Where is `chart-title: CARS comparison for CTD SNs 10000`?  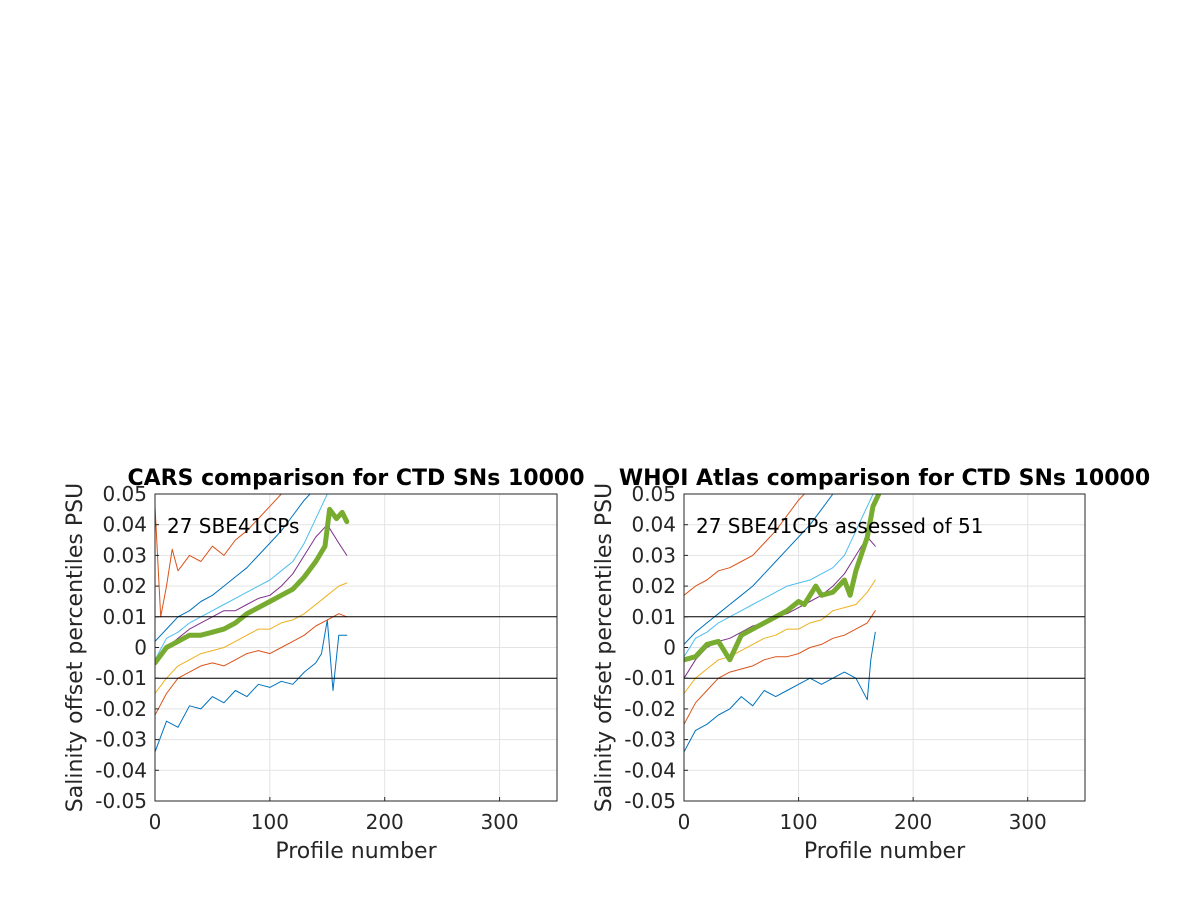
chart-title: CARS comparison for CTD SNs 10000 is located at coordinates (355, 478).